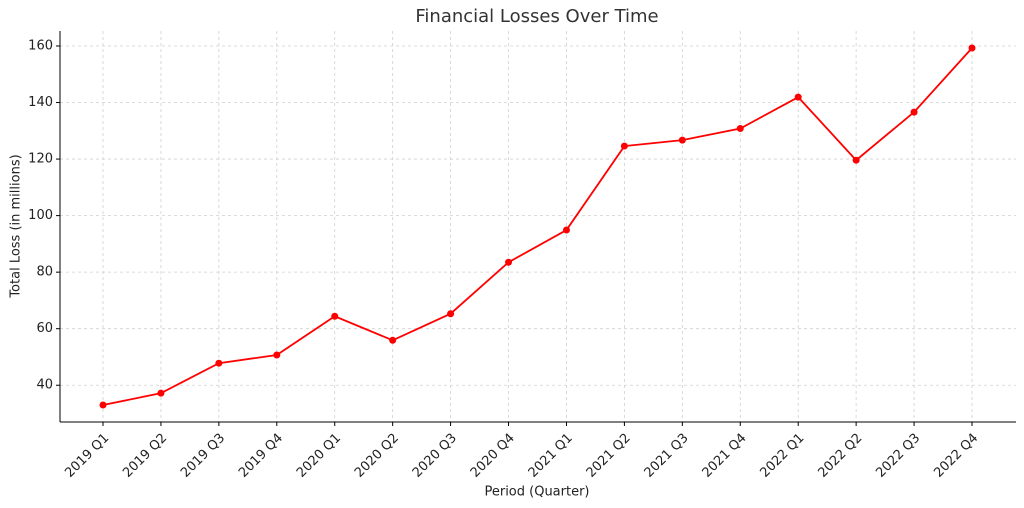 This screenshot has width=1024, height=508. I want to click on y-tick-label: 160, so click(40, 45).